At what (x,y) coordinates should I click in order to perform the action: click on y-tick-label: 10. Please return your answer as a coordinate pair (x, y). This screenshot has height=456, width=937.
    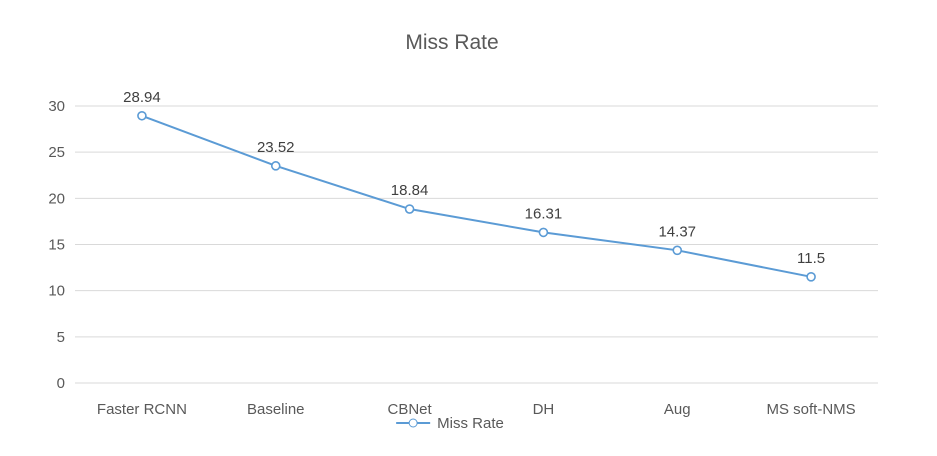
    Looking at the image, I should click on (56, 291).